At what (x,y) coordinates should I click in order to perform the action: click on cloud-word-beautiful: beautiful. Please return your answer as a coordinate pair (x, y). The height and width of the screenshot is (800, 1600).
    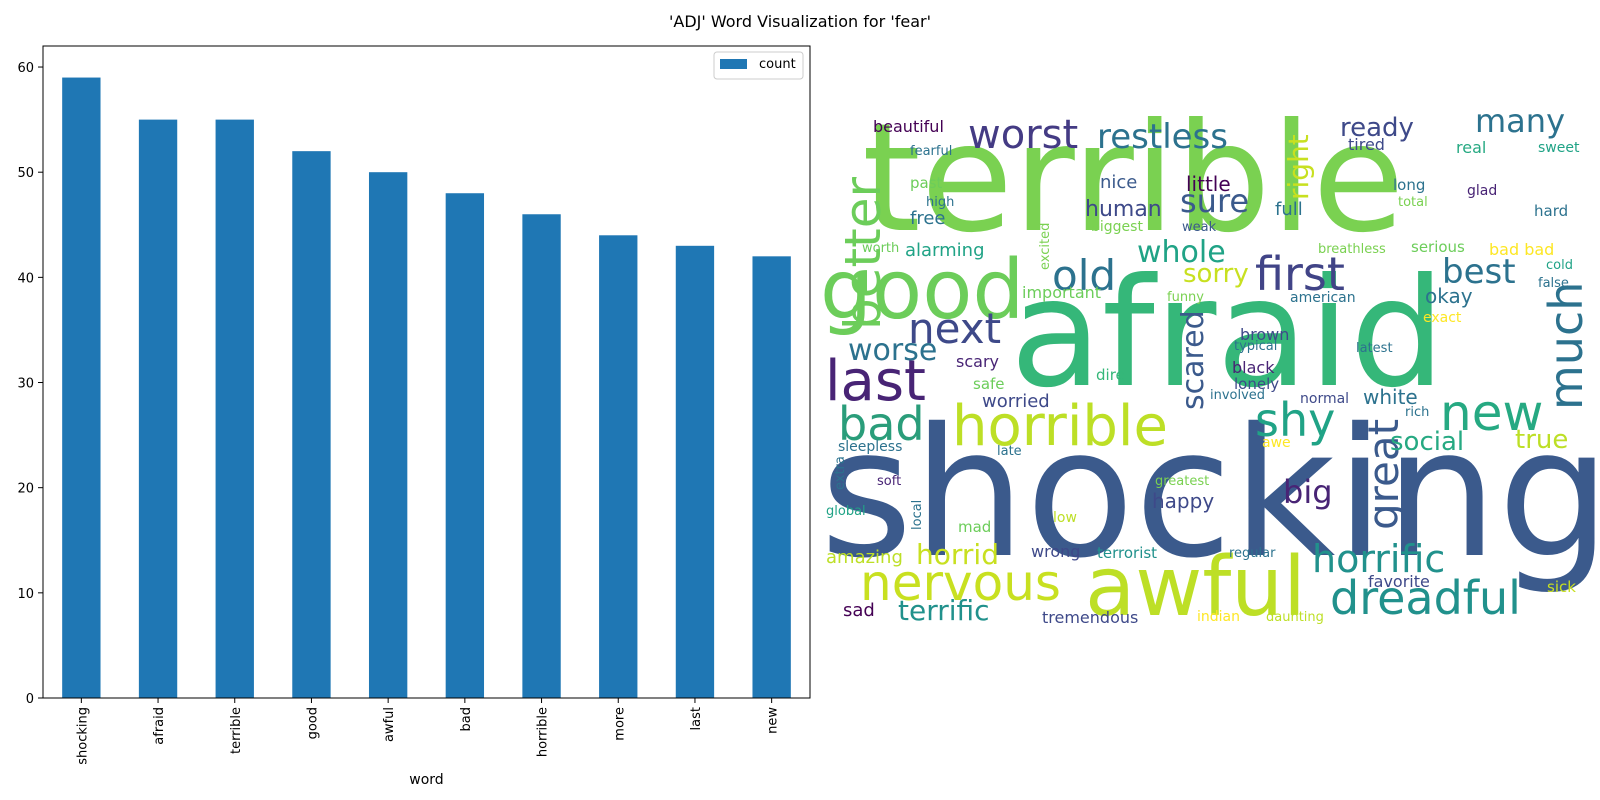
    Looking at the image, I should click on (908, 126).